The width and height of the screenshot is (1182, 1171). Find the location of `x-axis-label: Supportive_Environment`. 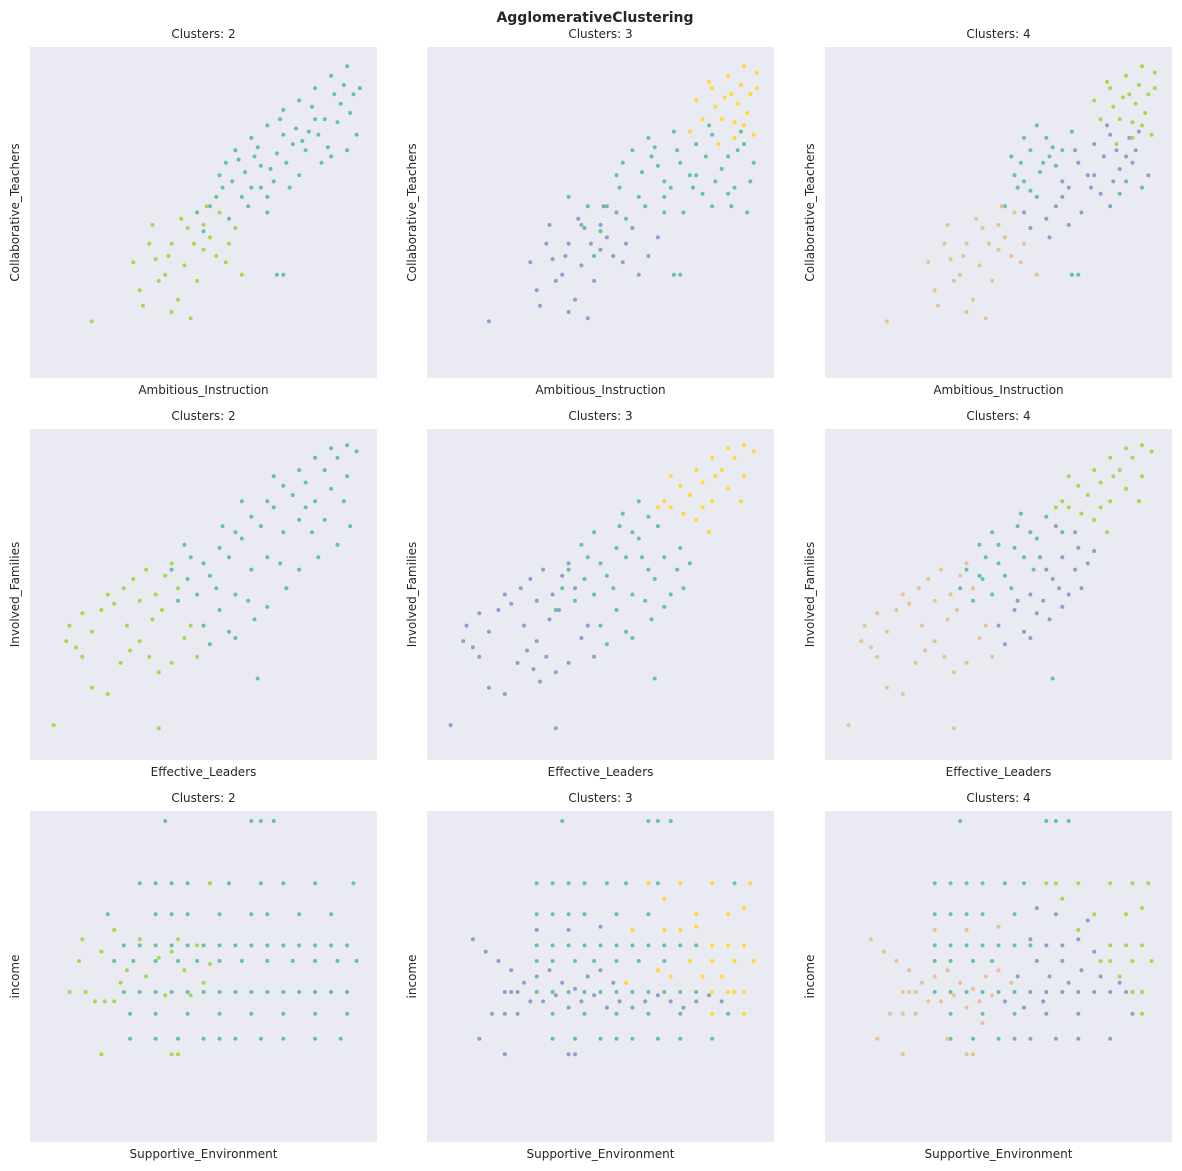

x-axis-label: Supportive_Environment is located at coordinates (999, 1154).